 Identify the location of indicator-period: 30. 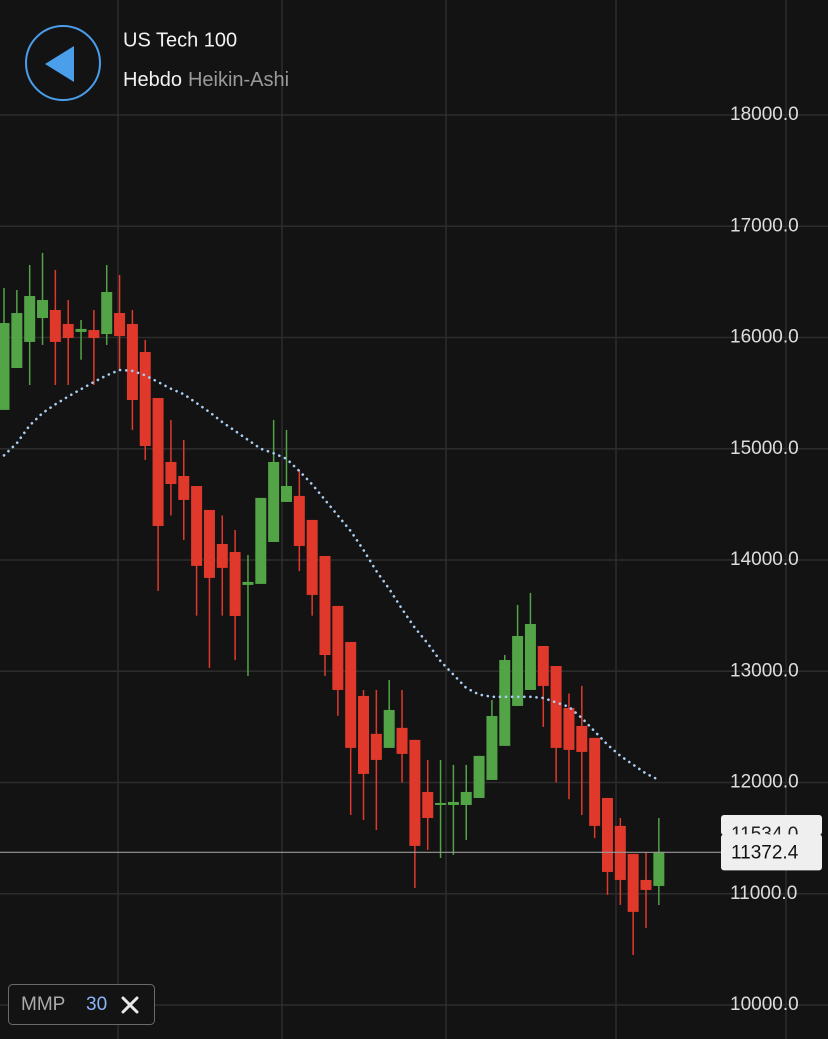
(96, 1004).